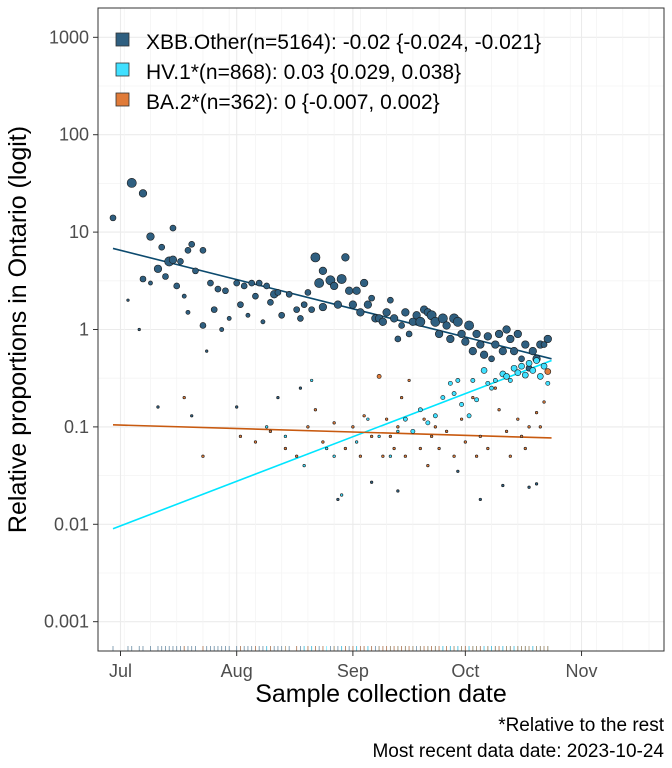 This screenshot has height=768, width=672. What do you see at coordinates (332, 431) in the screenshot?
I see `trend-line` at bounding box center [332, 431].